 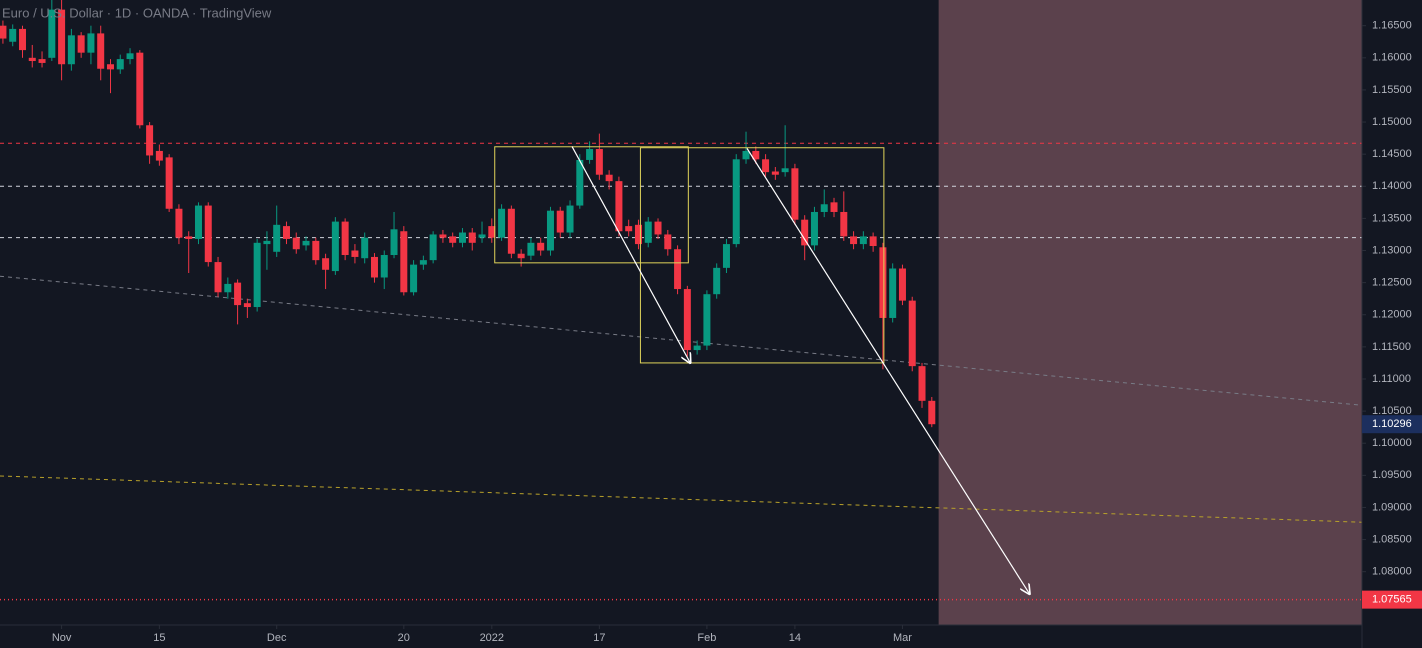 I want to click on y-tick-label: 1.08000, so click(x=1392, y=572).